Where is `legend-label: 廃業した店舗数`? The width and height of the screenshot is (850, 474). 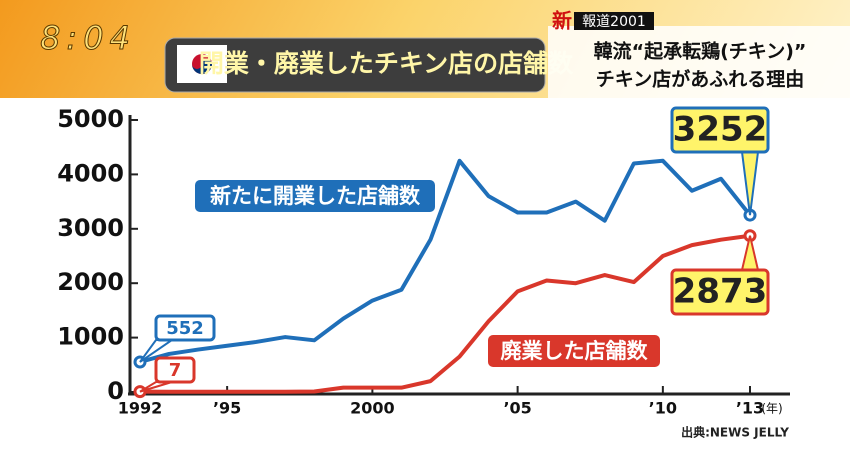 legend-label: 廃業した店舗数 is located at coordinates (575, 351).